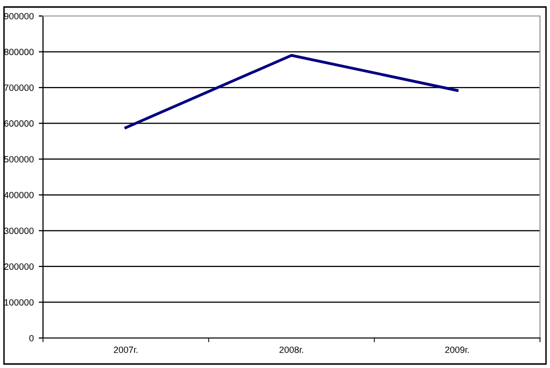 This screenshot has height=368, width=550. Describe the element at coordinates (19, 195) in the screenshot. I see `y-tick-label: 400000` at that location.